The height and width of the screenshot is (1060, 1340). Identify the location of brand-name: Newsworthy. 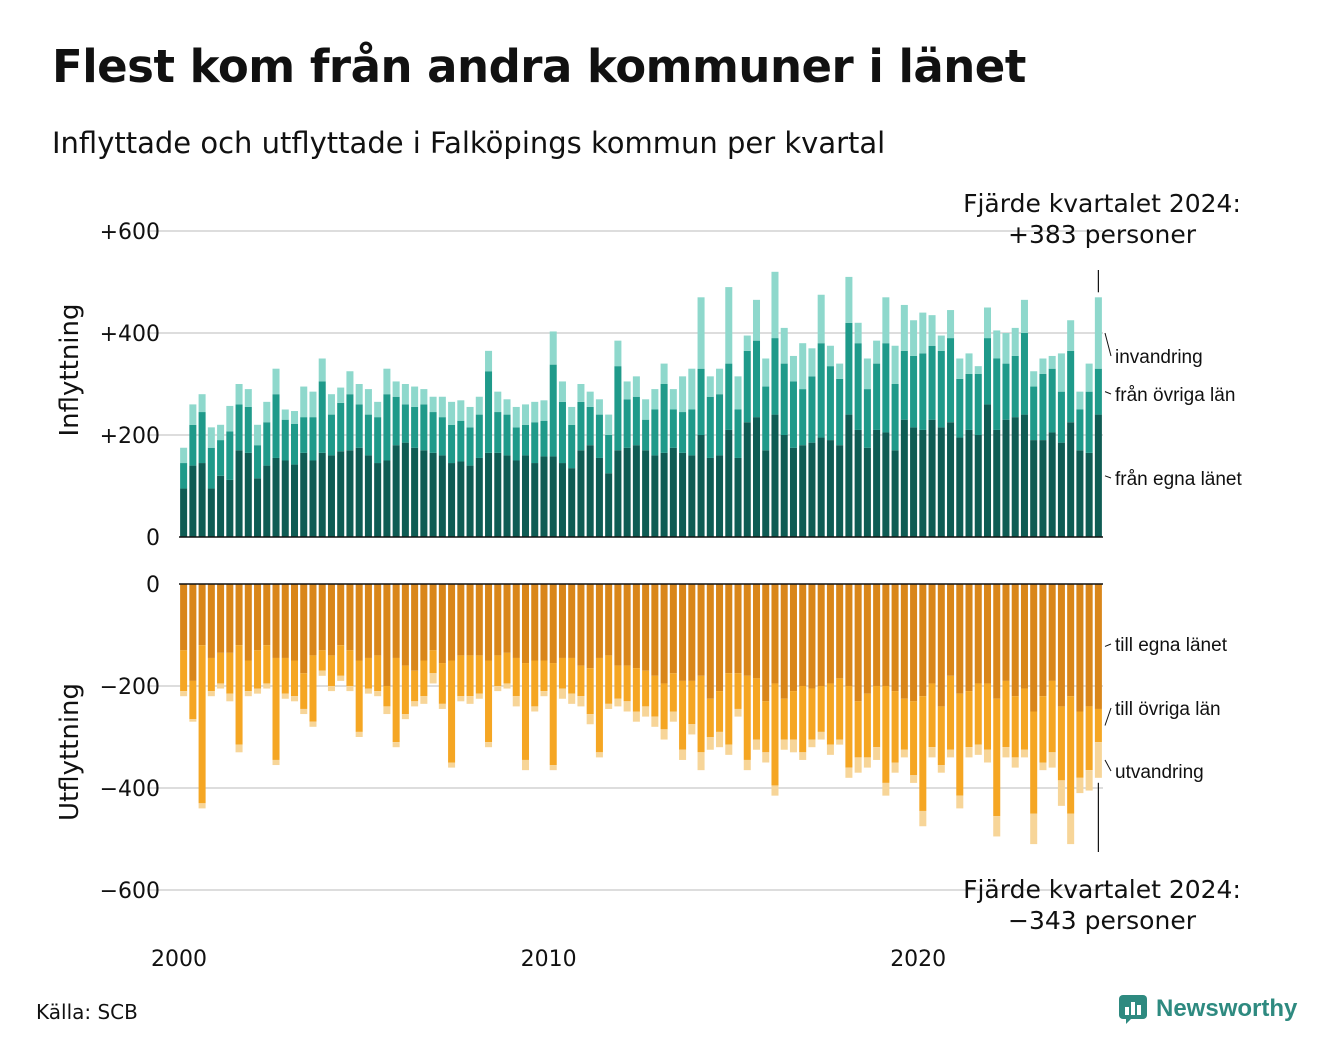
(1227, 1008).